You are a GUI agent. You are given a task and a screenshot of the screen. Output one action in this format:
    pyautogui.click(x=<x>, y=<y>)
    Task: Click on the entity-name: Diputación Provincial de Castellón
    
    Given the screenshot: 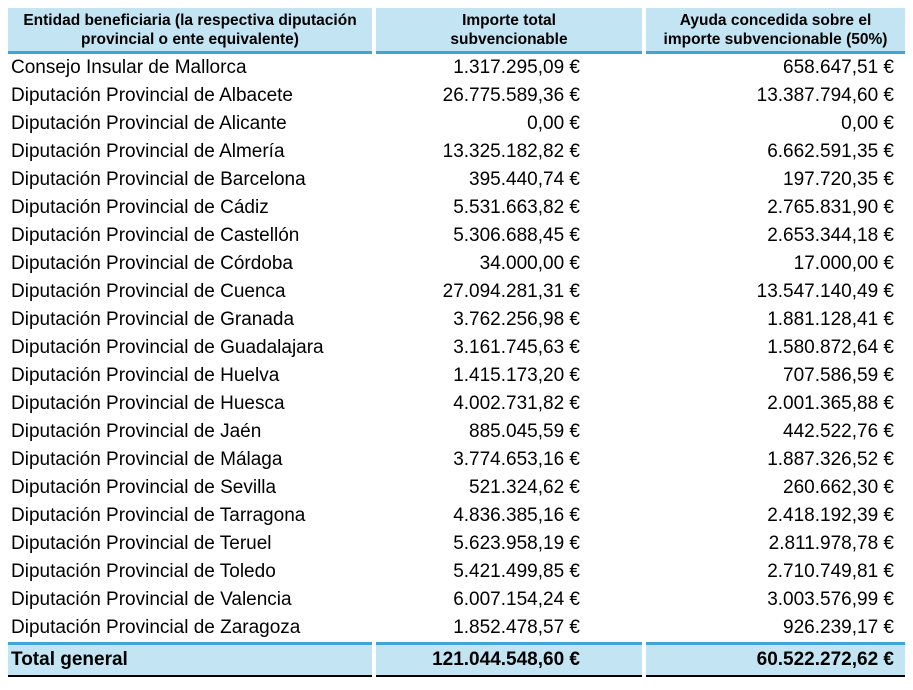 What is the action you would take?
    pyautogui.click(x=155, y=235)
    